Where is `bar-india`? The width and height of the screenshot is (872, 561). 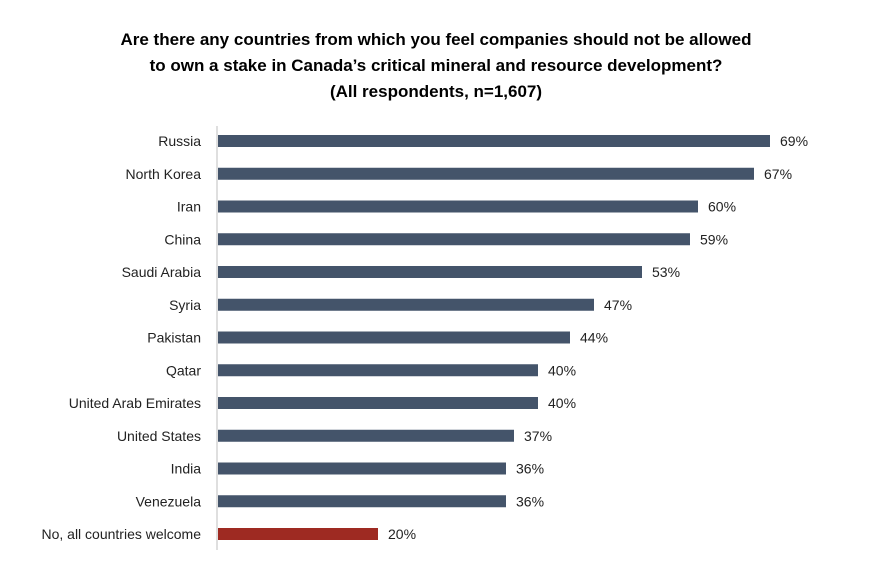 bar-india is located at coordinates (362, 468).